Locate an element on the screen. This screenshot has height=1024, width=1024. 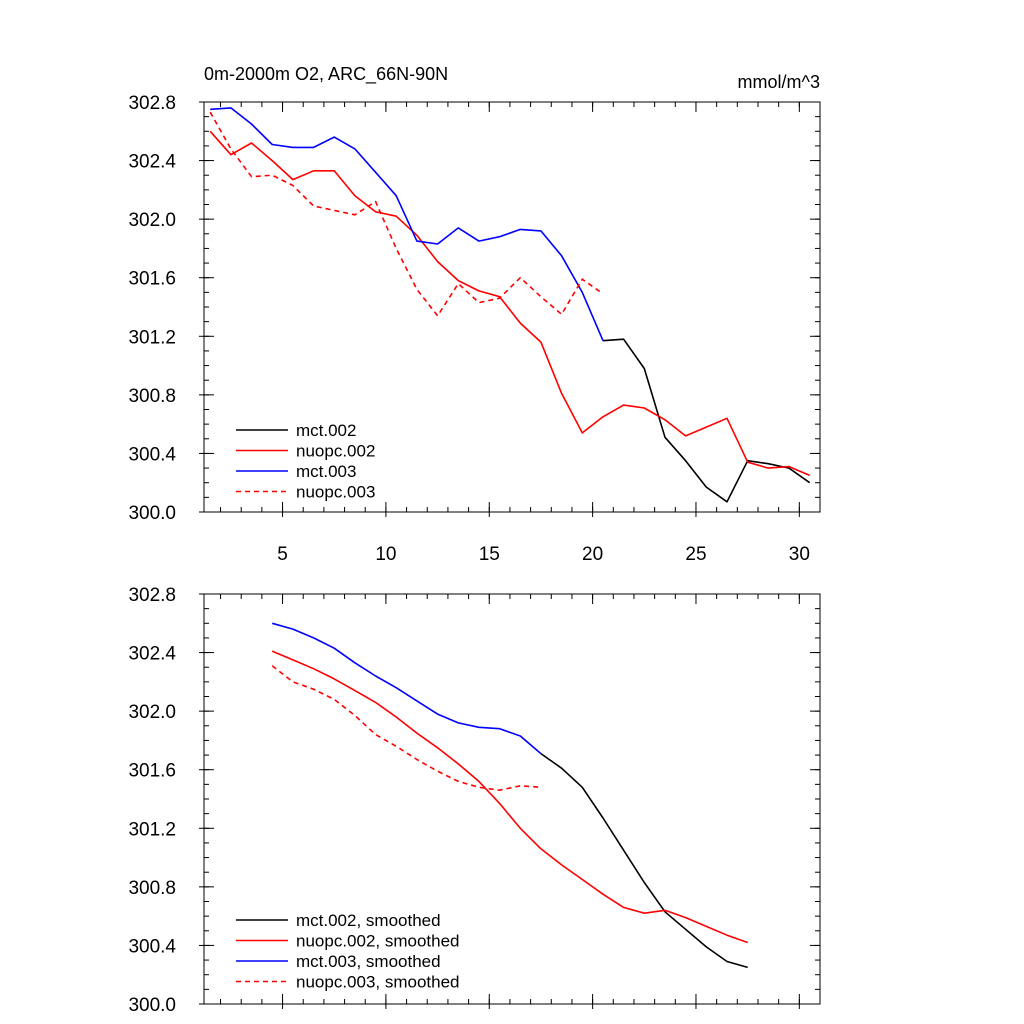
x-tick-label: 5 is located at coordinates (282, 554).